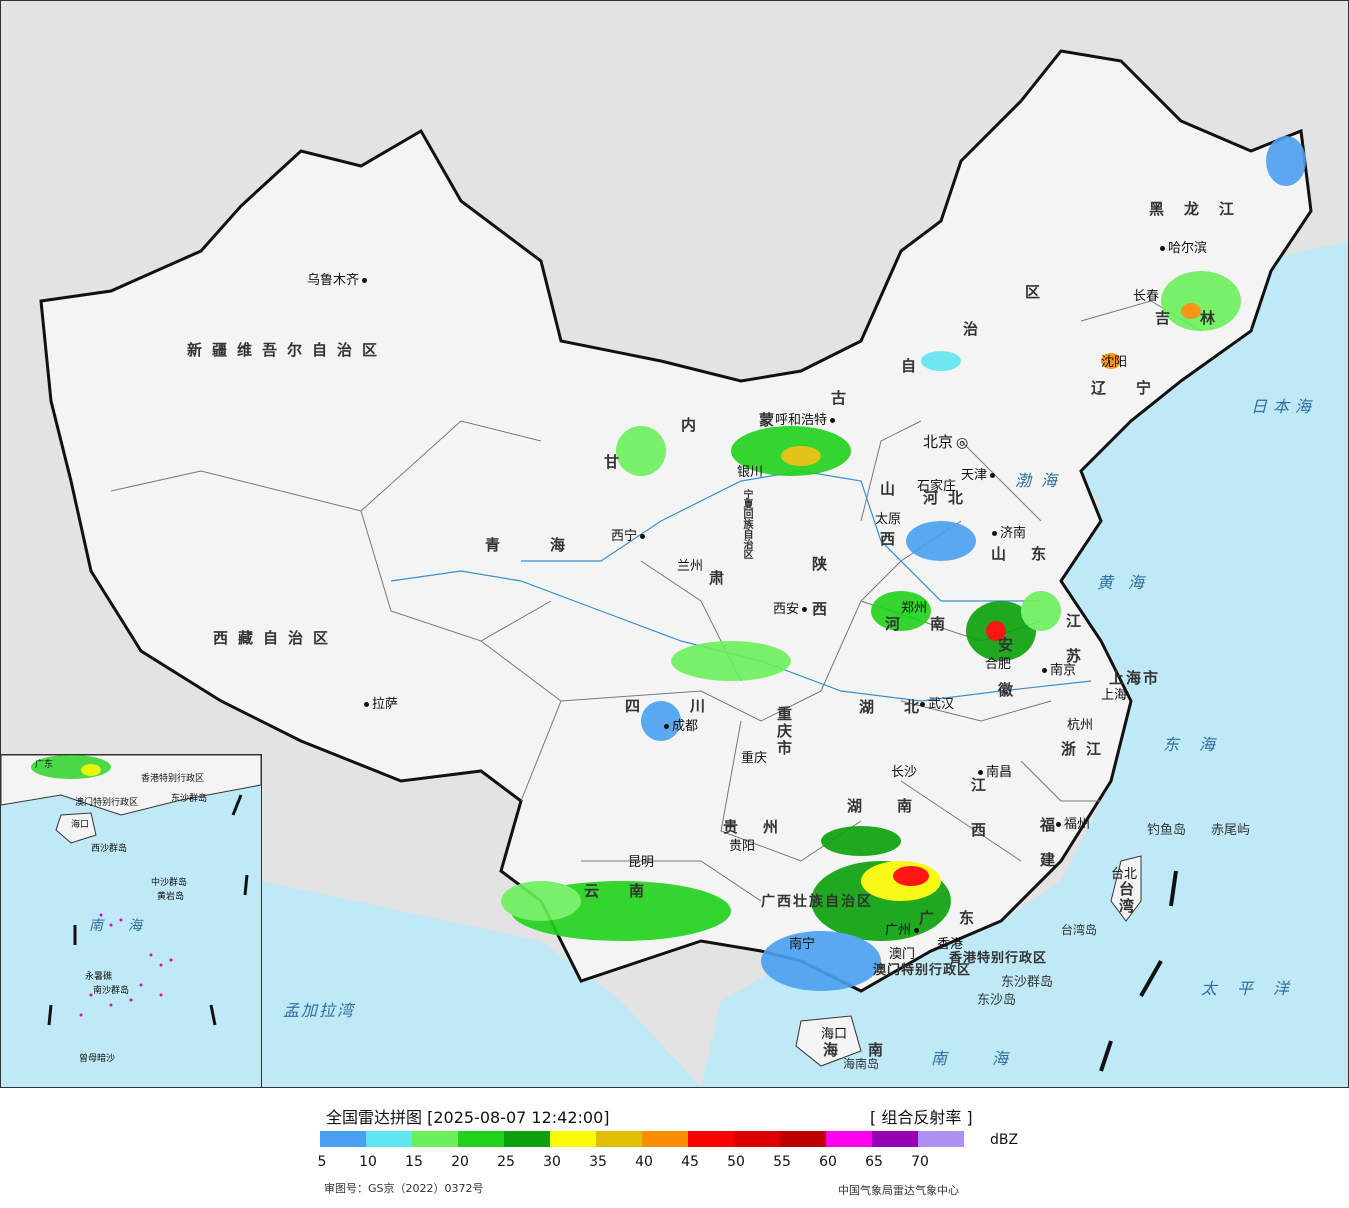 The image size is (1349, 1208). What do you see at coordinates (379, 702) in the screenshot?
I see `city-lhasa: 拉萨` at bounding box center [379, 702].